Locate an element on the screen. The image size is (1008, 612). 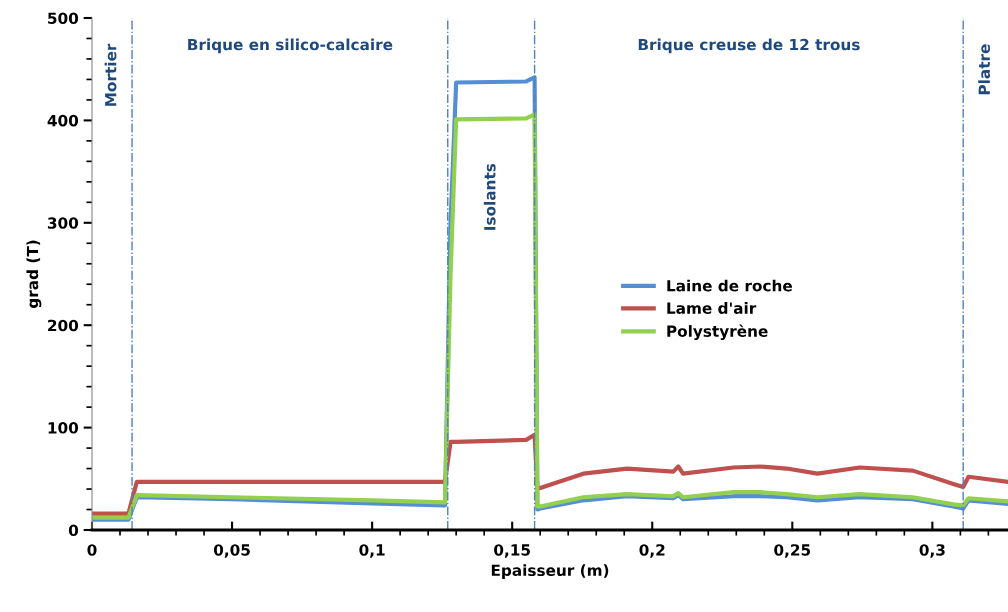
x-tick-label: 0 is located at coordinates (92, 550).